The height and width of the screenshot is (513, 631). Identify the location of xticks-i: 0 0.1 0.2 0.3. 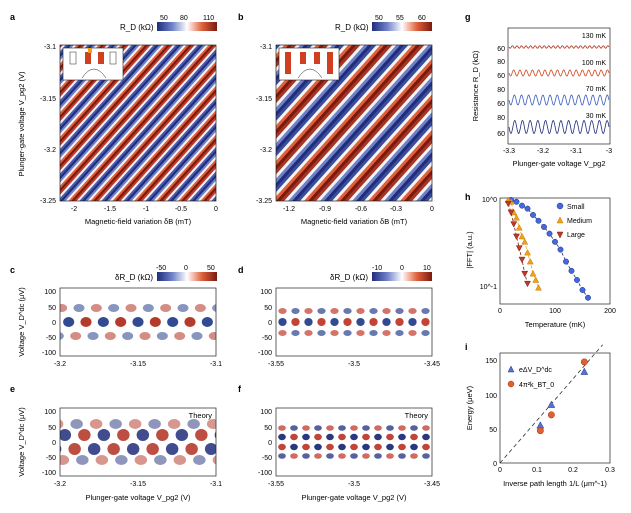
(556, 470).